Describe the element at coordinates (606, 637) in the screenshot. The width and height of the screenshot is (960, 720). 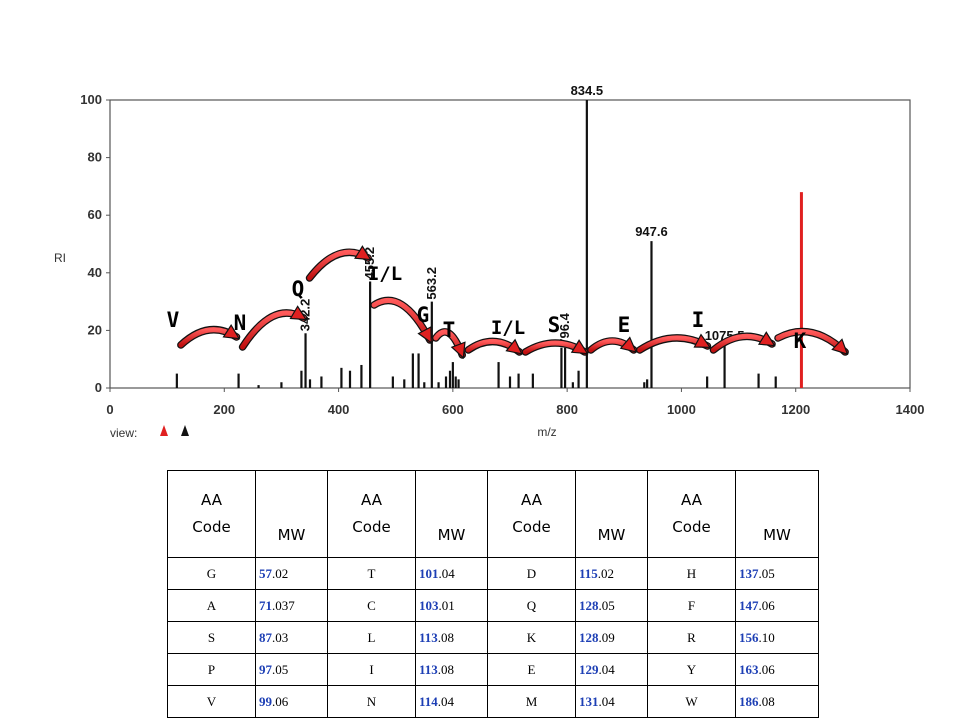
I see `mw-decimal: .09` at that location.